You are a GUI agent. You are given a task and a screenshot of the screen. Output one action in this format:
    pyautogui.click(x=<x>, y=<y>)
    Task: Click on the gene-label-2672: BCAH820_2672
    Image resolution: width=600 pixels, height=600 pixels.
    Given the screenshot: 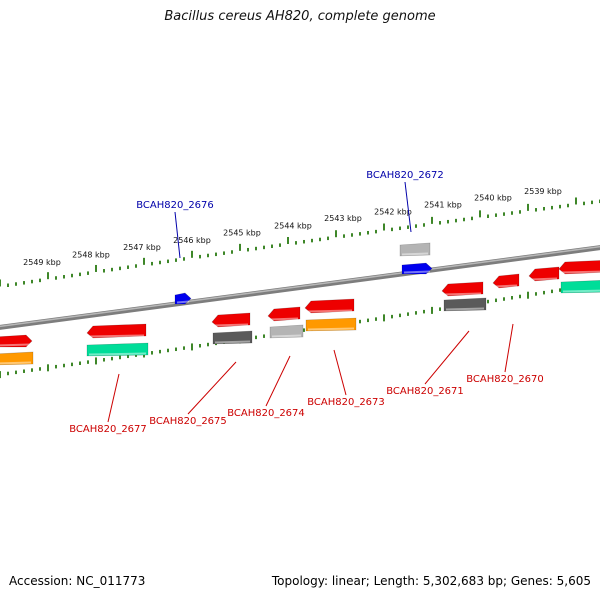 What is the action you would take?
    pyautogui.click(x=405, y=175)
    